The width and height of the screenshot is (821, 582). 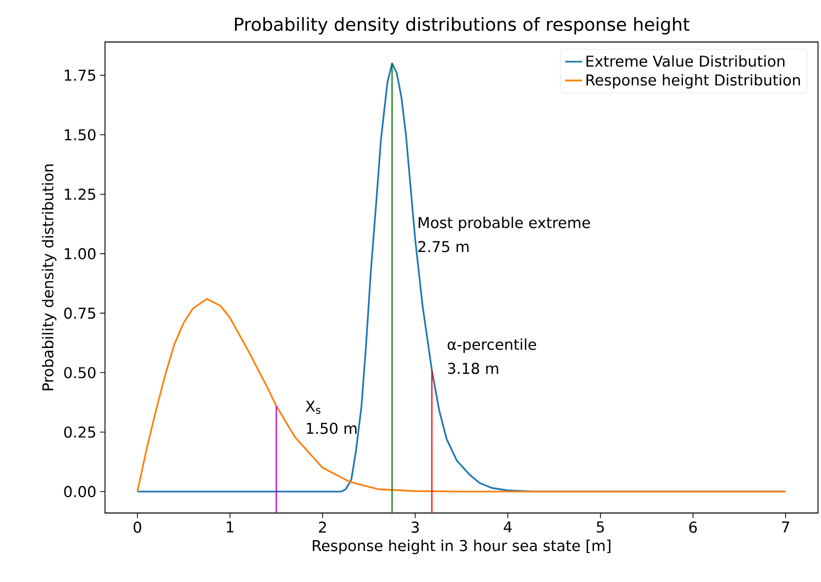 What do you see at coordinates (786, 527) in the screenshot?
I see `x-tick-label: 7` at bounding box center [786, 527].